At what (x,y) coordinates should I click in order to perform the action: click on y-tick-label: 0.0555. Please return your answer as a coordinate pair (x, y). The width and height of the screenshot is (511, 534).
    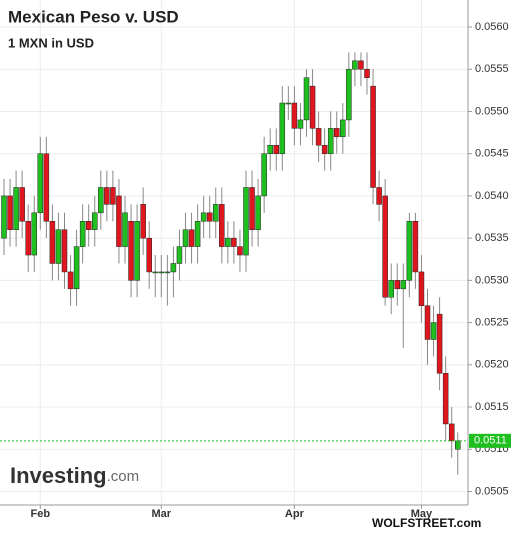
    Looking at the image, I should click on (492, 69).